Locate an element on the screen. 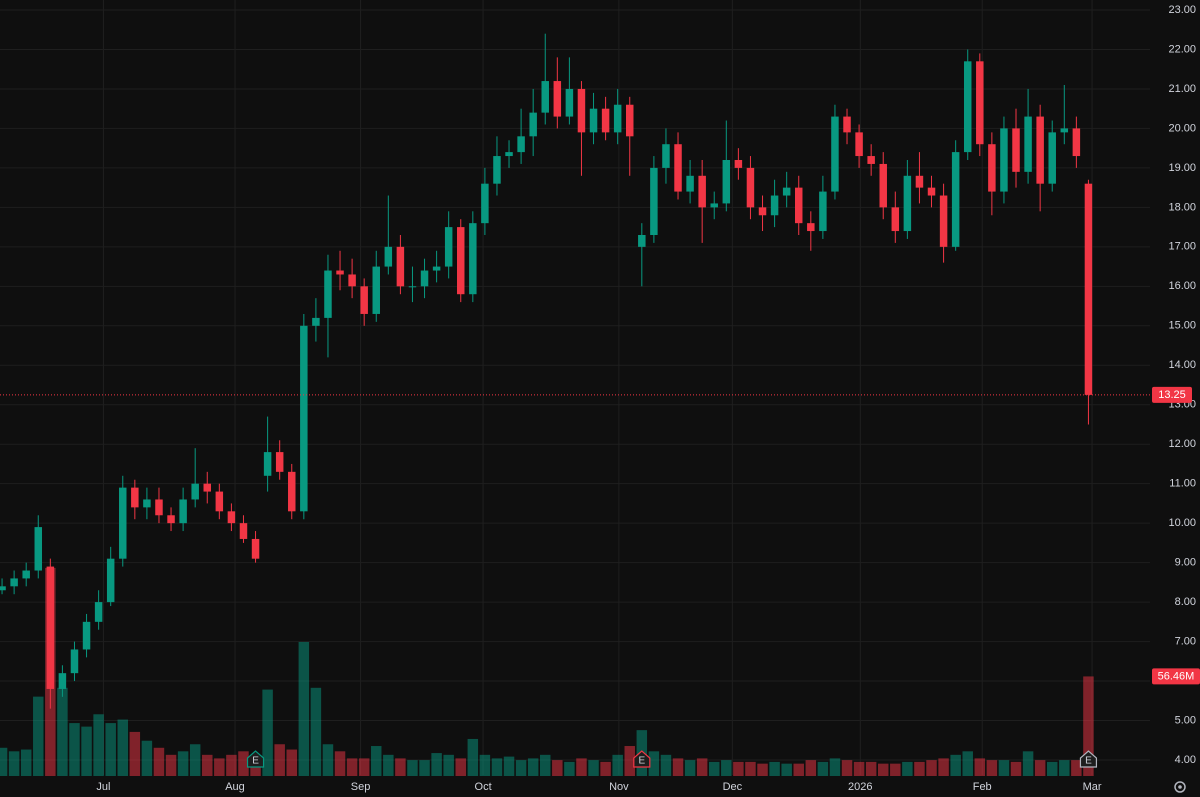 This screenshot has height=797, width=1200. y-tick-label: 21.00 is located at coordinates (1182, 89).